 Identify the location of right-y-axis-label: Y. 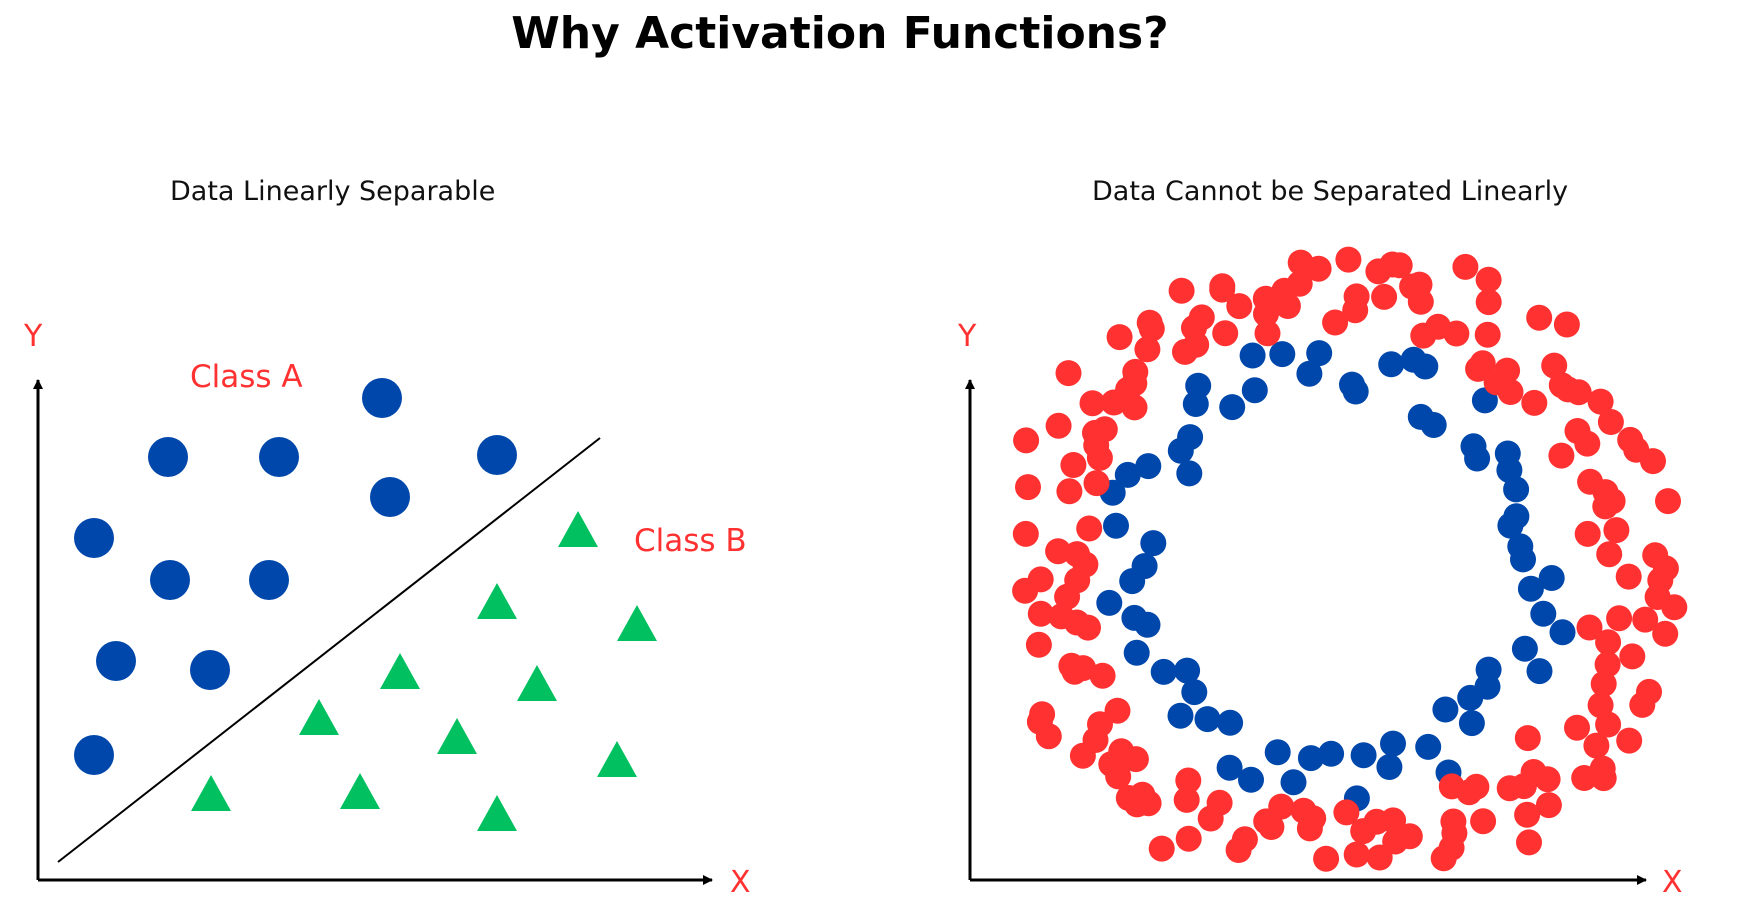
(967, 336).